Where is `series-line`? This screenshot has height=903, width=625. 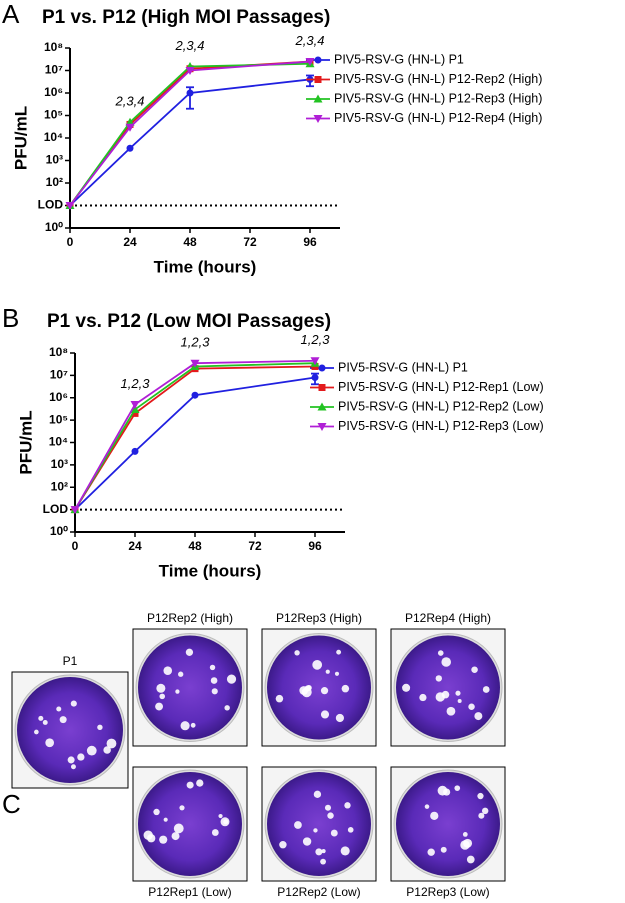
series-line is located at coordinates (195, 435).